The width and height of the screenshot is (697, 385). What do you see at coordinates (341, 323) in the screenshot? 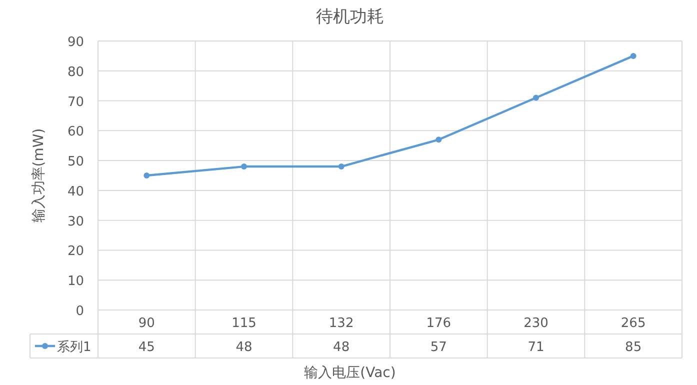
I see `x-tick-label: 132` at bounding box center [341, 323].